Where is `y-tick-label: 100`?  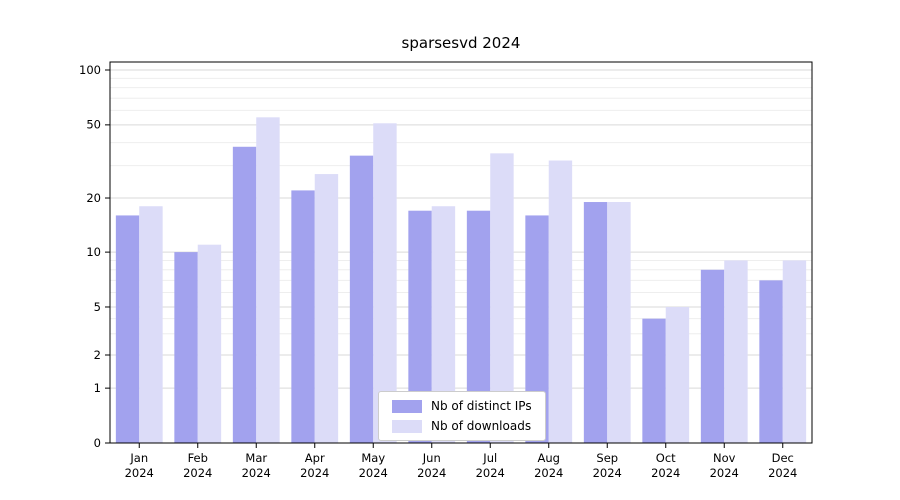
y-tick-label: 100 is located at coordinates (90, 70).